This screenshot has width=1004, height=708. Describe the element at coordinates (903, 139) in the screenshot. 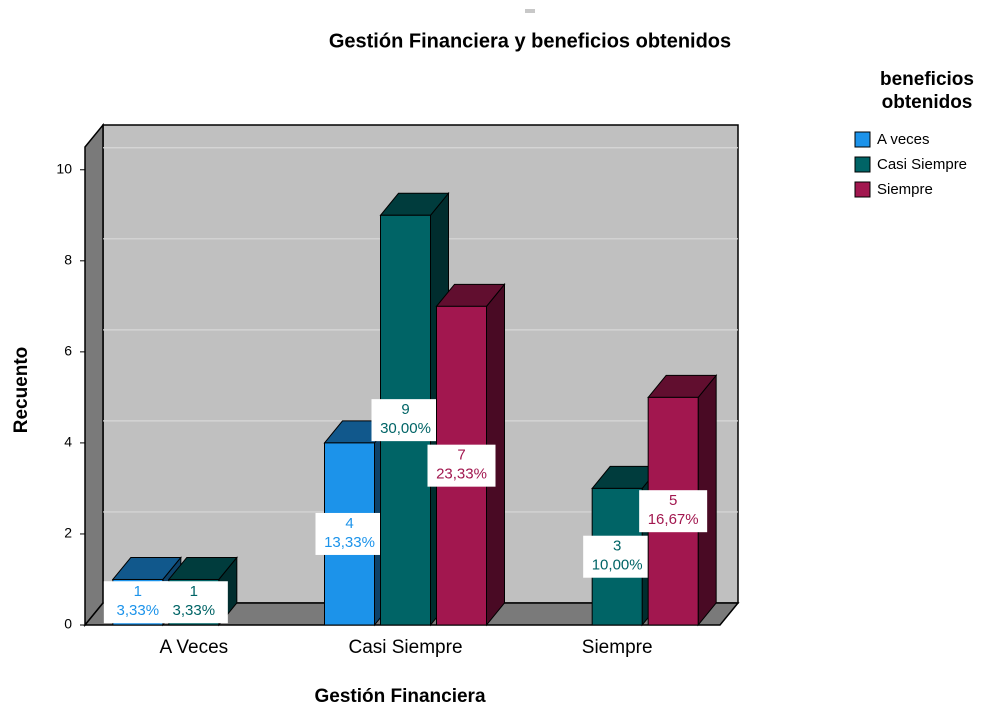

I see `legend-label: A veces` at that location.